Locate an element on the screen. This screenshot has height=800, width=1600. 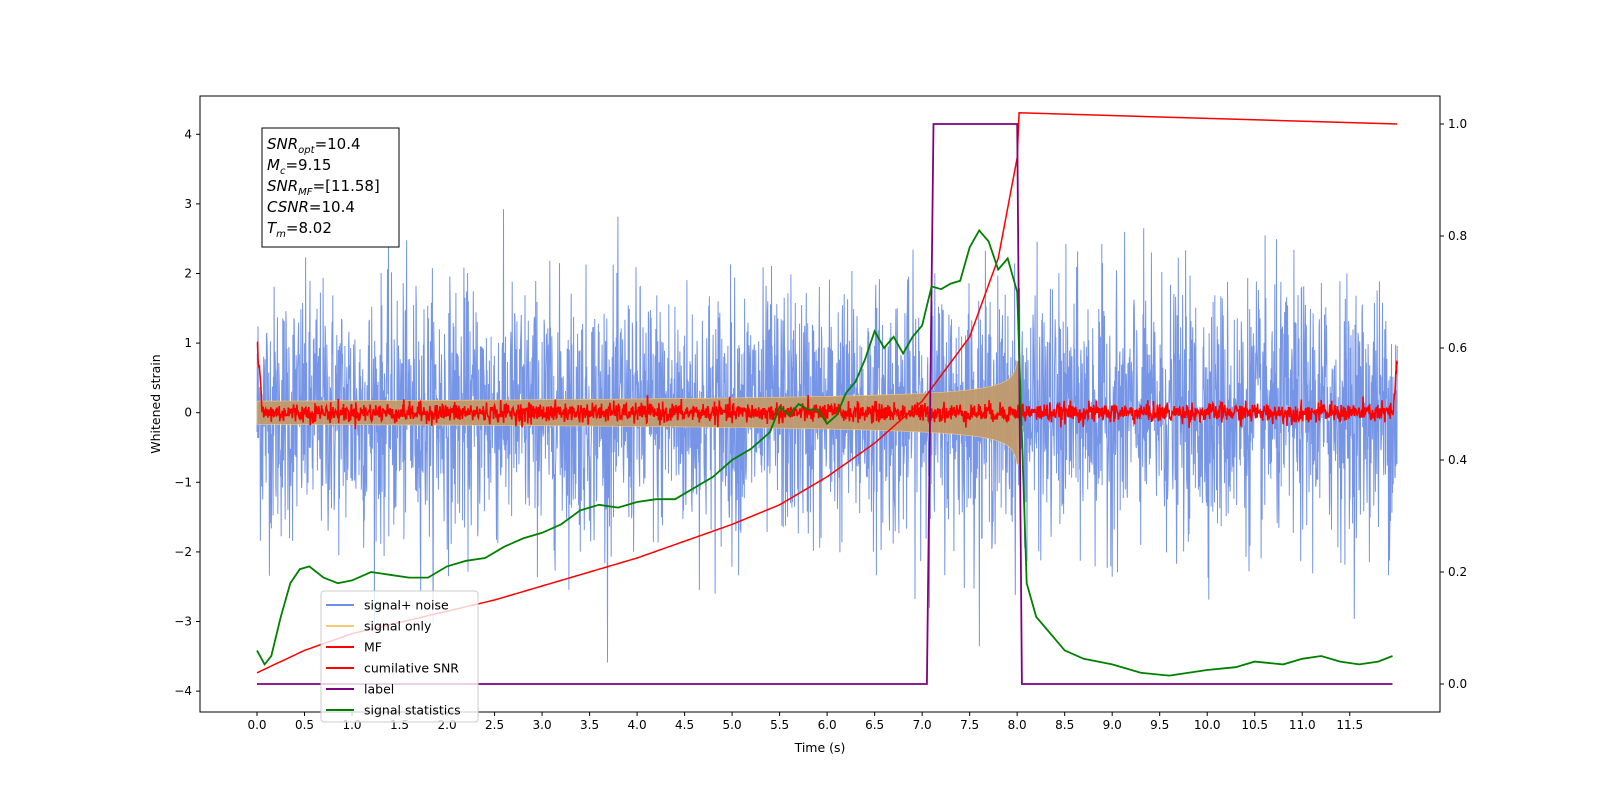
x-tick-label: 6.0 is located at coordinates (827, 725).